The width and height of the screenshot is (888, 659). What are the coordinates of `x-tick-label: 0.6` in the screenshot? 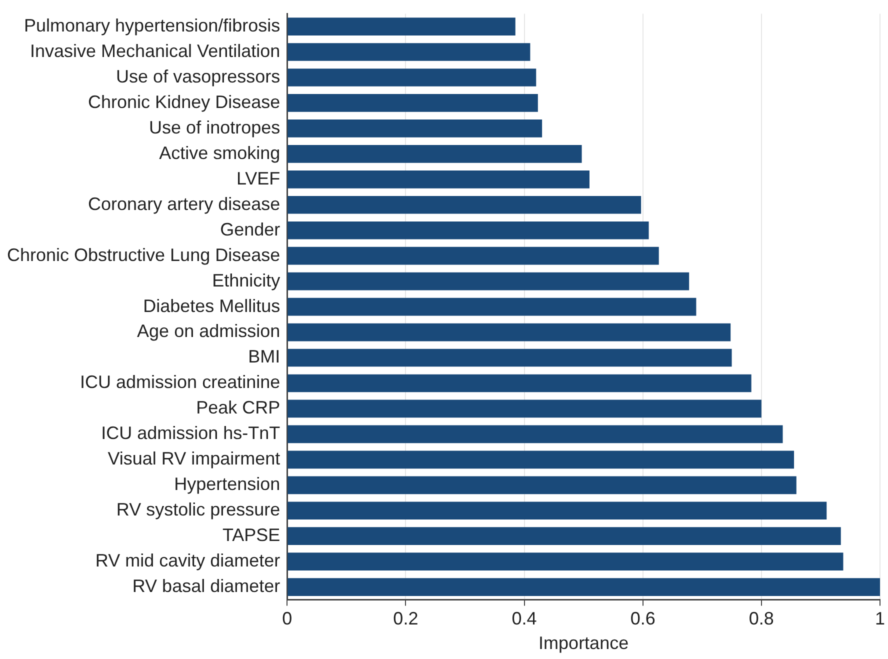 It's located at (643, 618).